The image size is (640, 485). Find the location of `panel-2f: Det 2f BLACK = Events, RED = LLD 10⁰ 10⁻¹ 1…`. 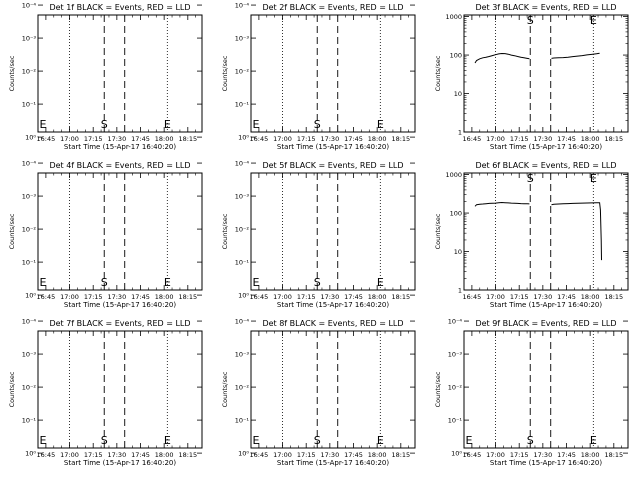

panel-2f: Det 2f BLACK = Events, RED = LLD 10⁰ 10⁻¹ 1… is located at coordinates (318, 76).